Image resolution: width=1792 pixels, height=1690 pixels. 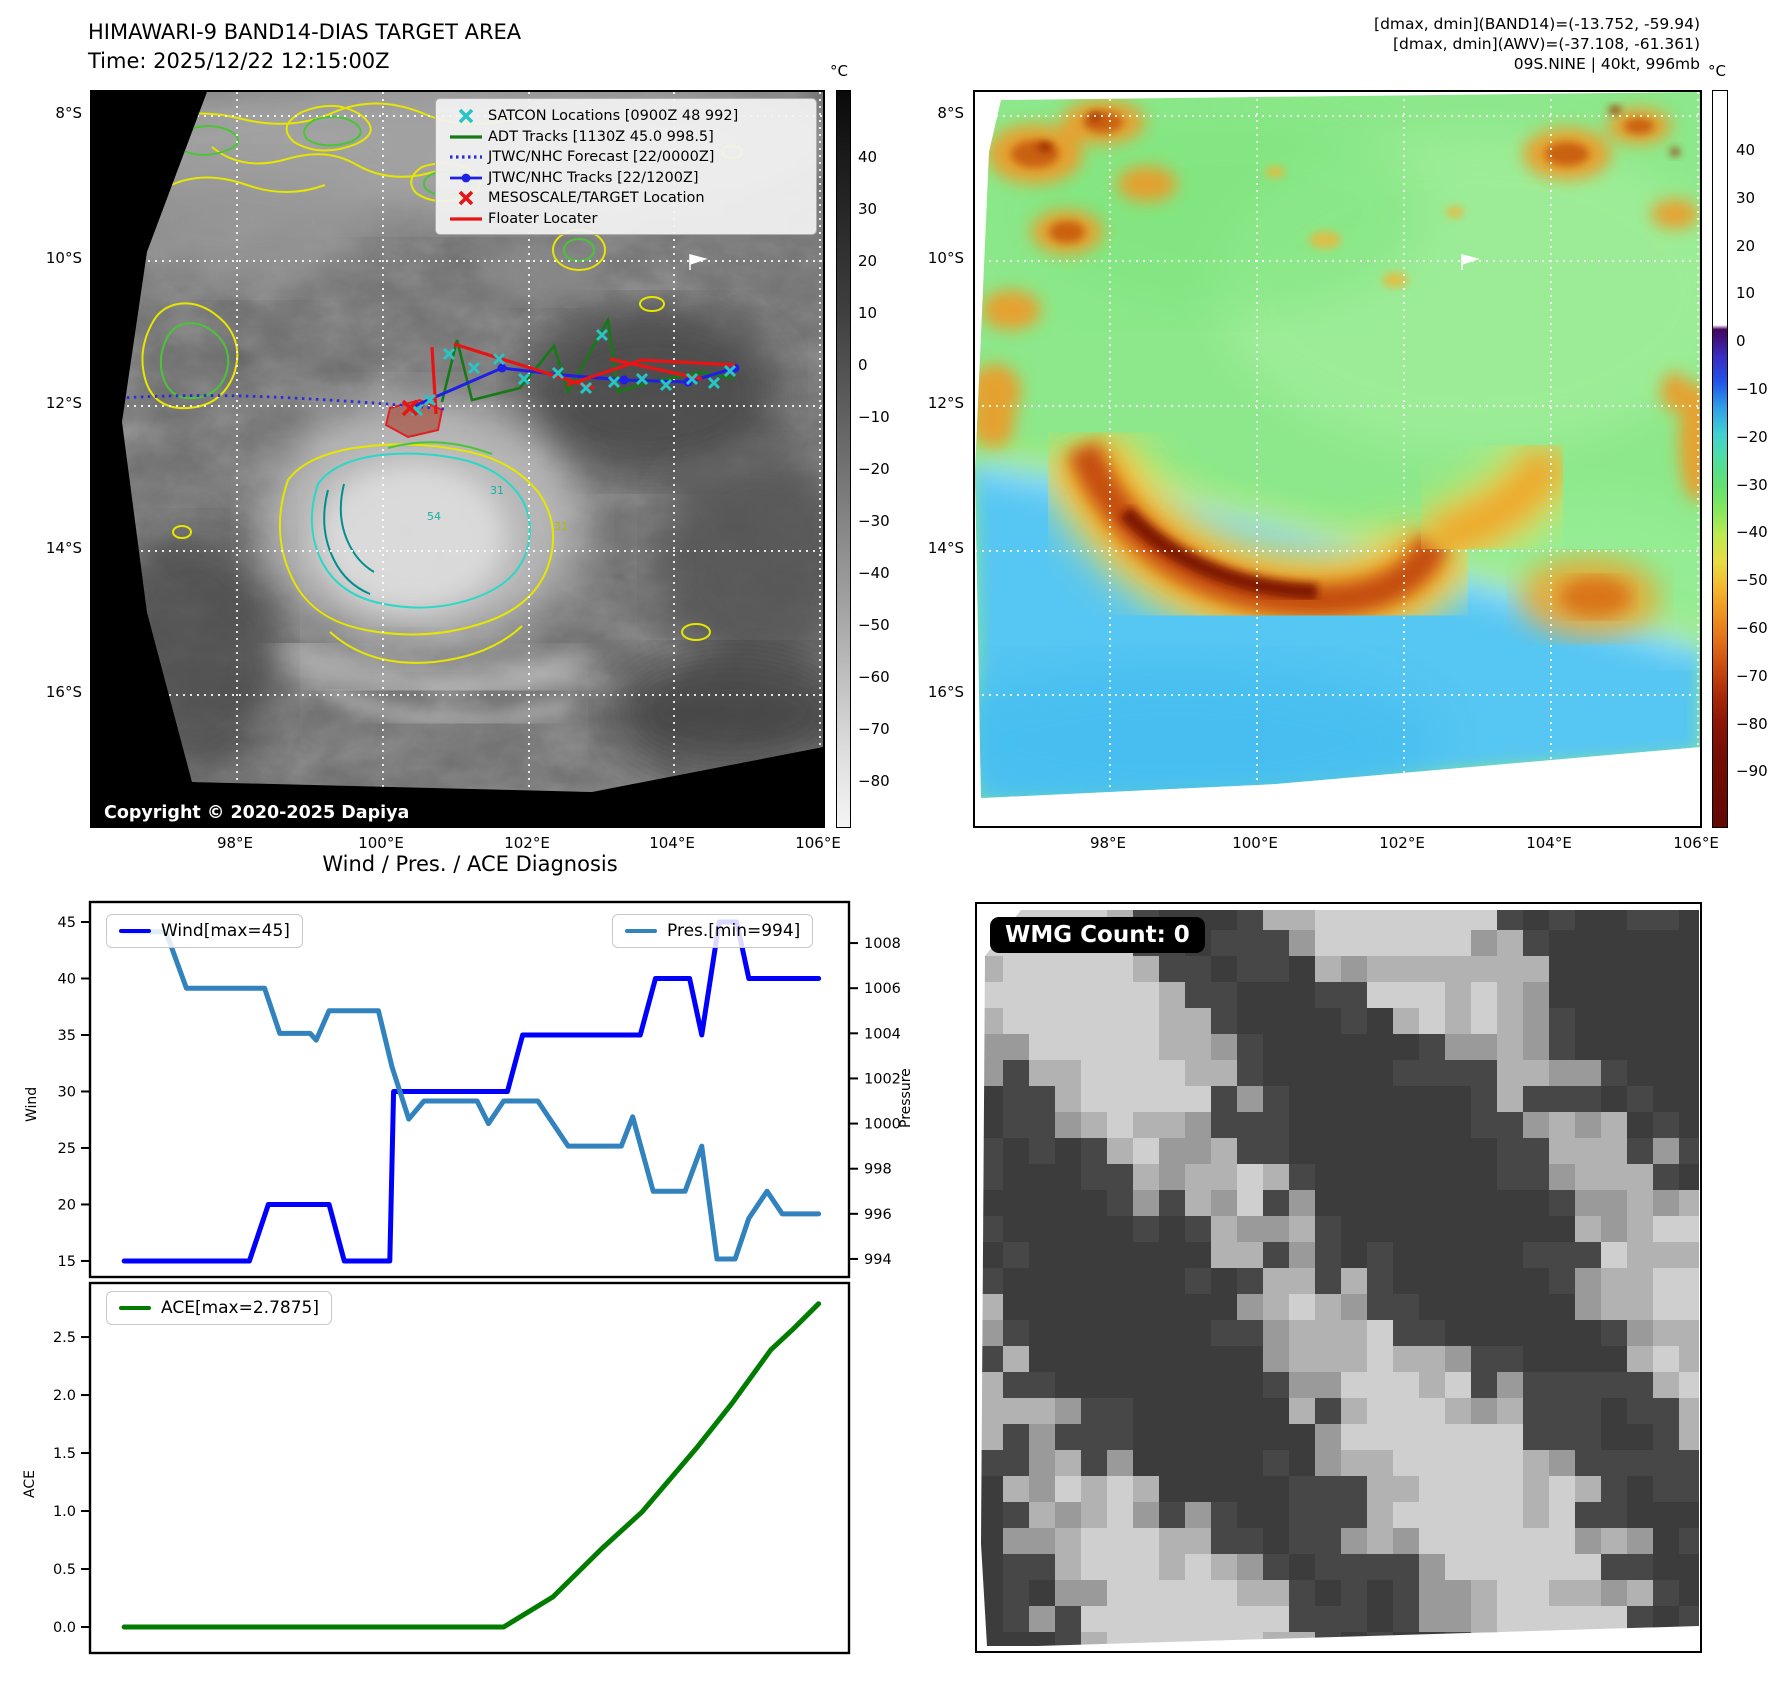 What do you see at coordinates (868, 157) in the screenshot?
I see `colorbar-tick-label: 40` at bounding box center [868, 157].